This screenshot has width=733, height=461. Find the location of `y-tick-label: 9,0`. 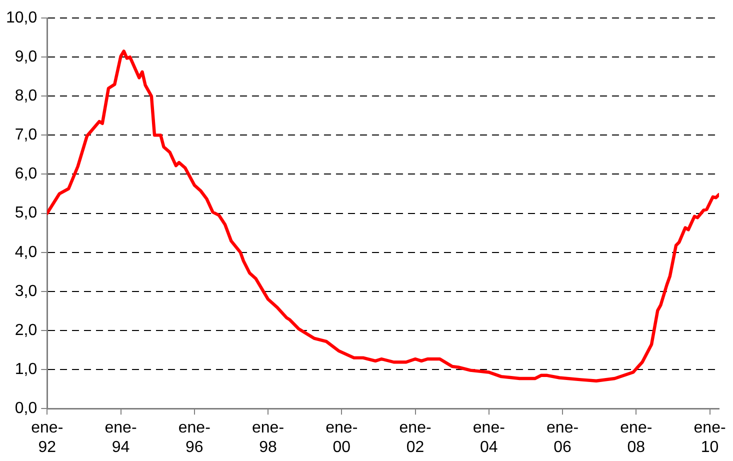

y-tick-label: 9,0 is located at coordinates (26, 57).